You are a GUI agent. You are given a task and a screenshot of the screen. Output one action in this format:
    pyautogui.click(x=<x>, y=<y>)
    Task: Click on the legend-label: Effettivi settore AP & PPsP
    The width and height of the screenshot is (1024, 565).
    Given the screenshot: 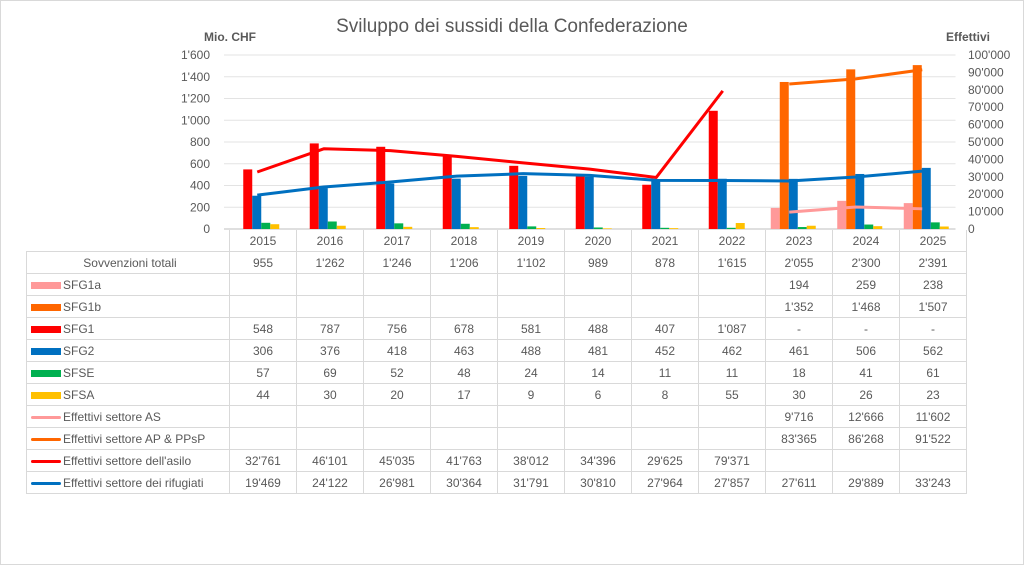 What is the action you would take?
    pyautogui.click(x=134, y=438)
    